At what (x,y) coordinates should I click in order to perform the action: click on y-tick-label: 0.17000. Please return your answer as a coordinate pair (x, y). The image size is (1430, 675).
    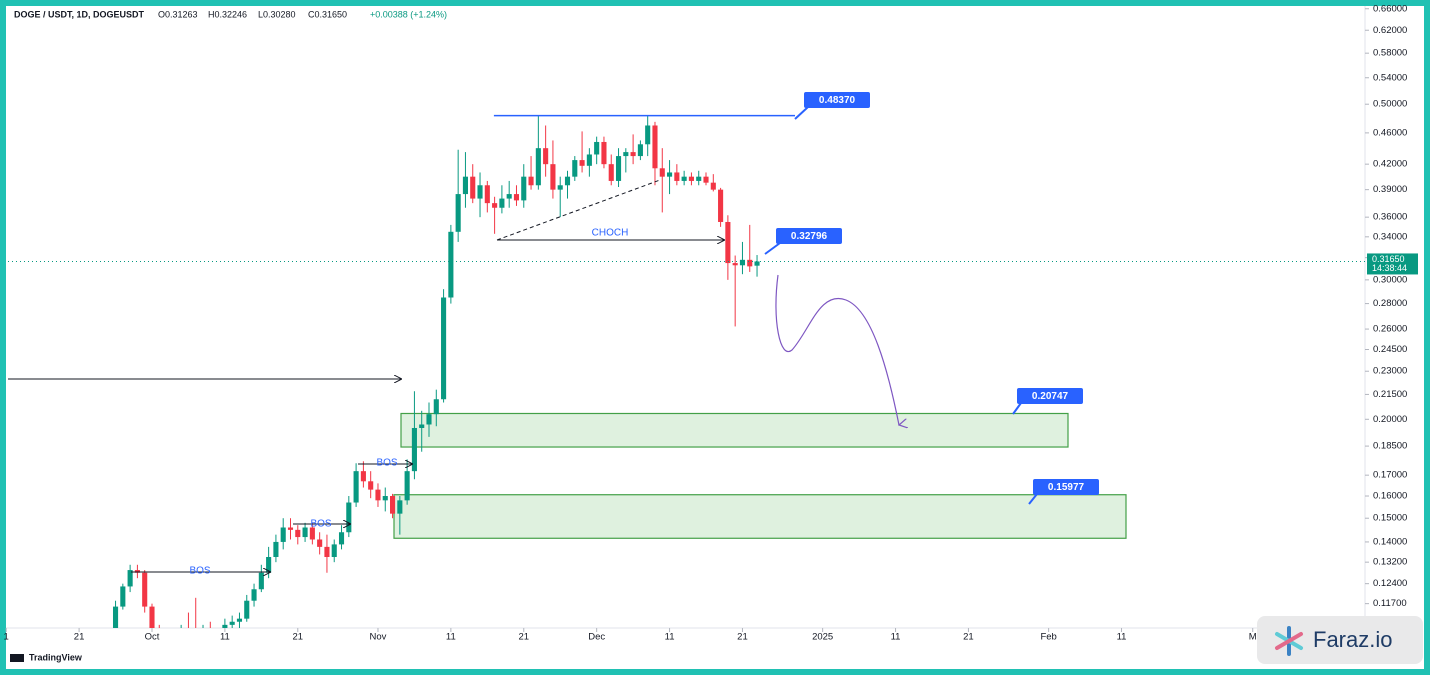
    Looking at the image, I should click on (1390, 475).